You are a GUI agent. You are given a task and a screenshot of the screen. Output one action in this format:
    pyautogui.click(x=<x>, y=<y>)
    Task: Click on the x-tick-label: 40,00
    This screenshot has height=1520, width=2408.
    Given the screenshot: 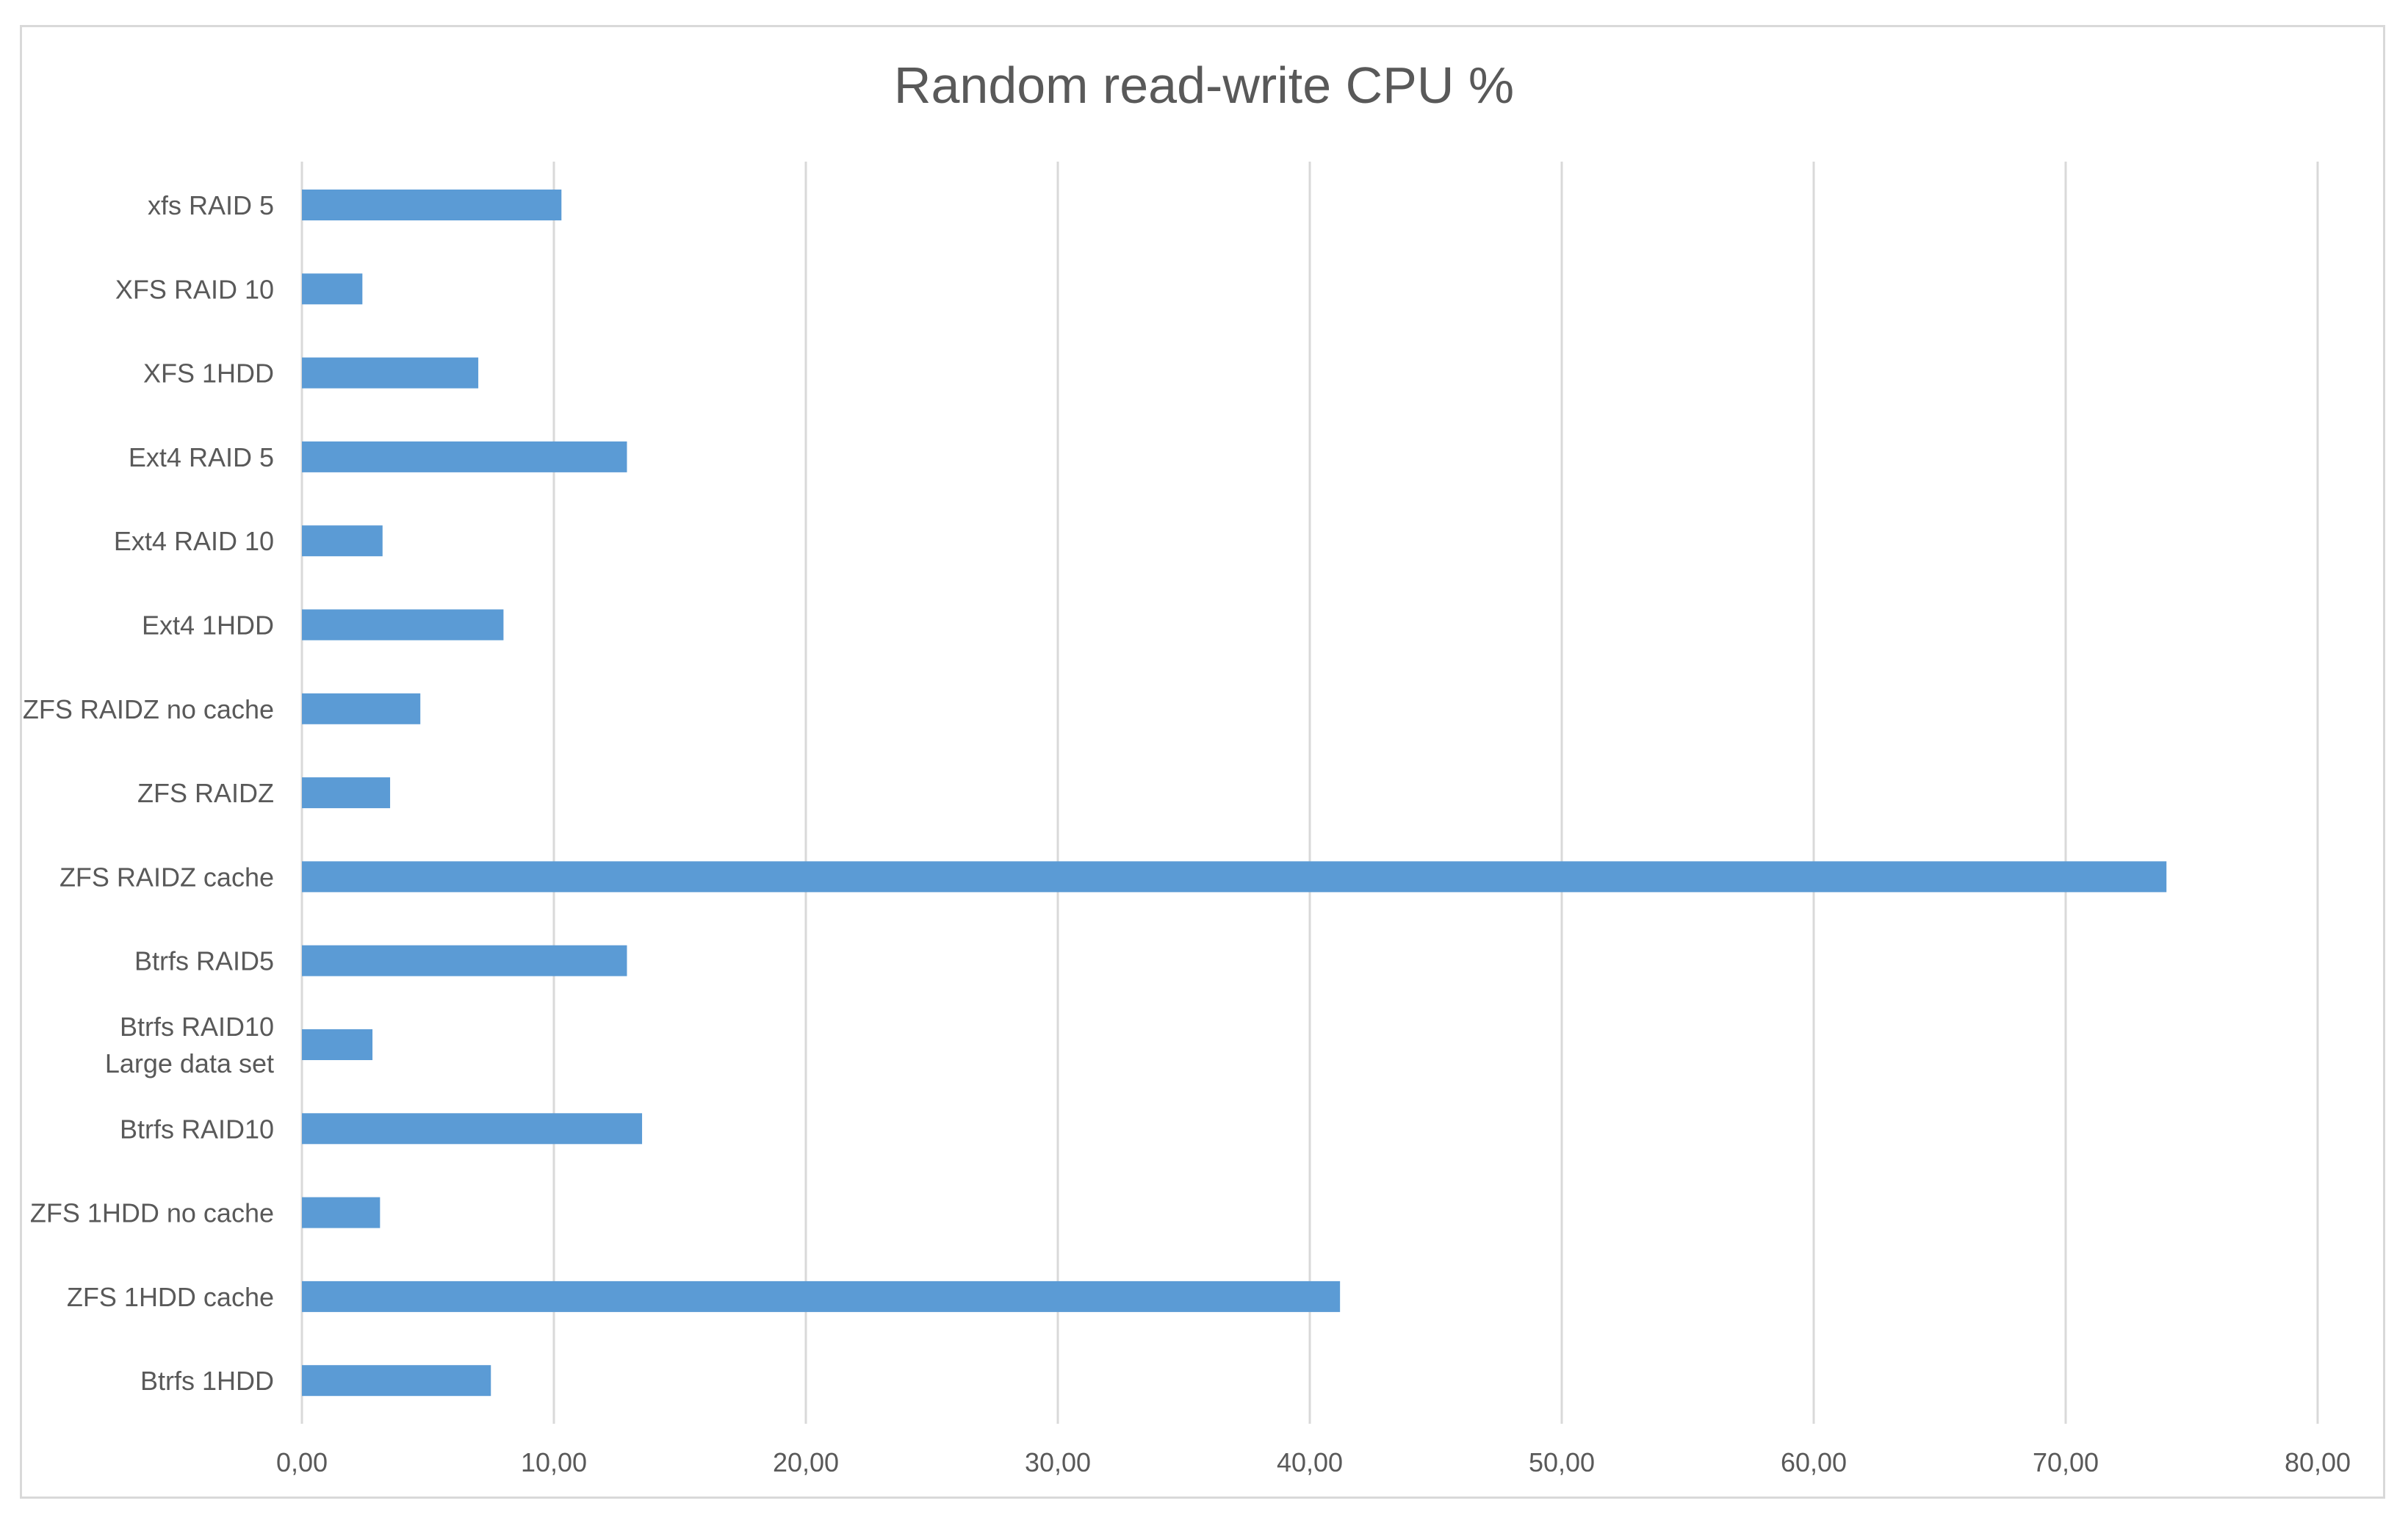 What is the action you would take?
    pyautogui.click(x=1310, y=1462)
    